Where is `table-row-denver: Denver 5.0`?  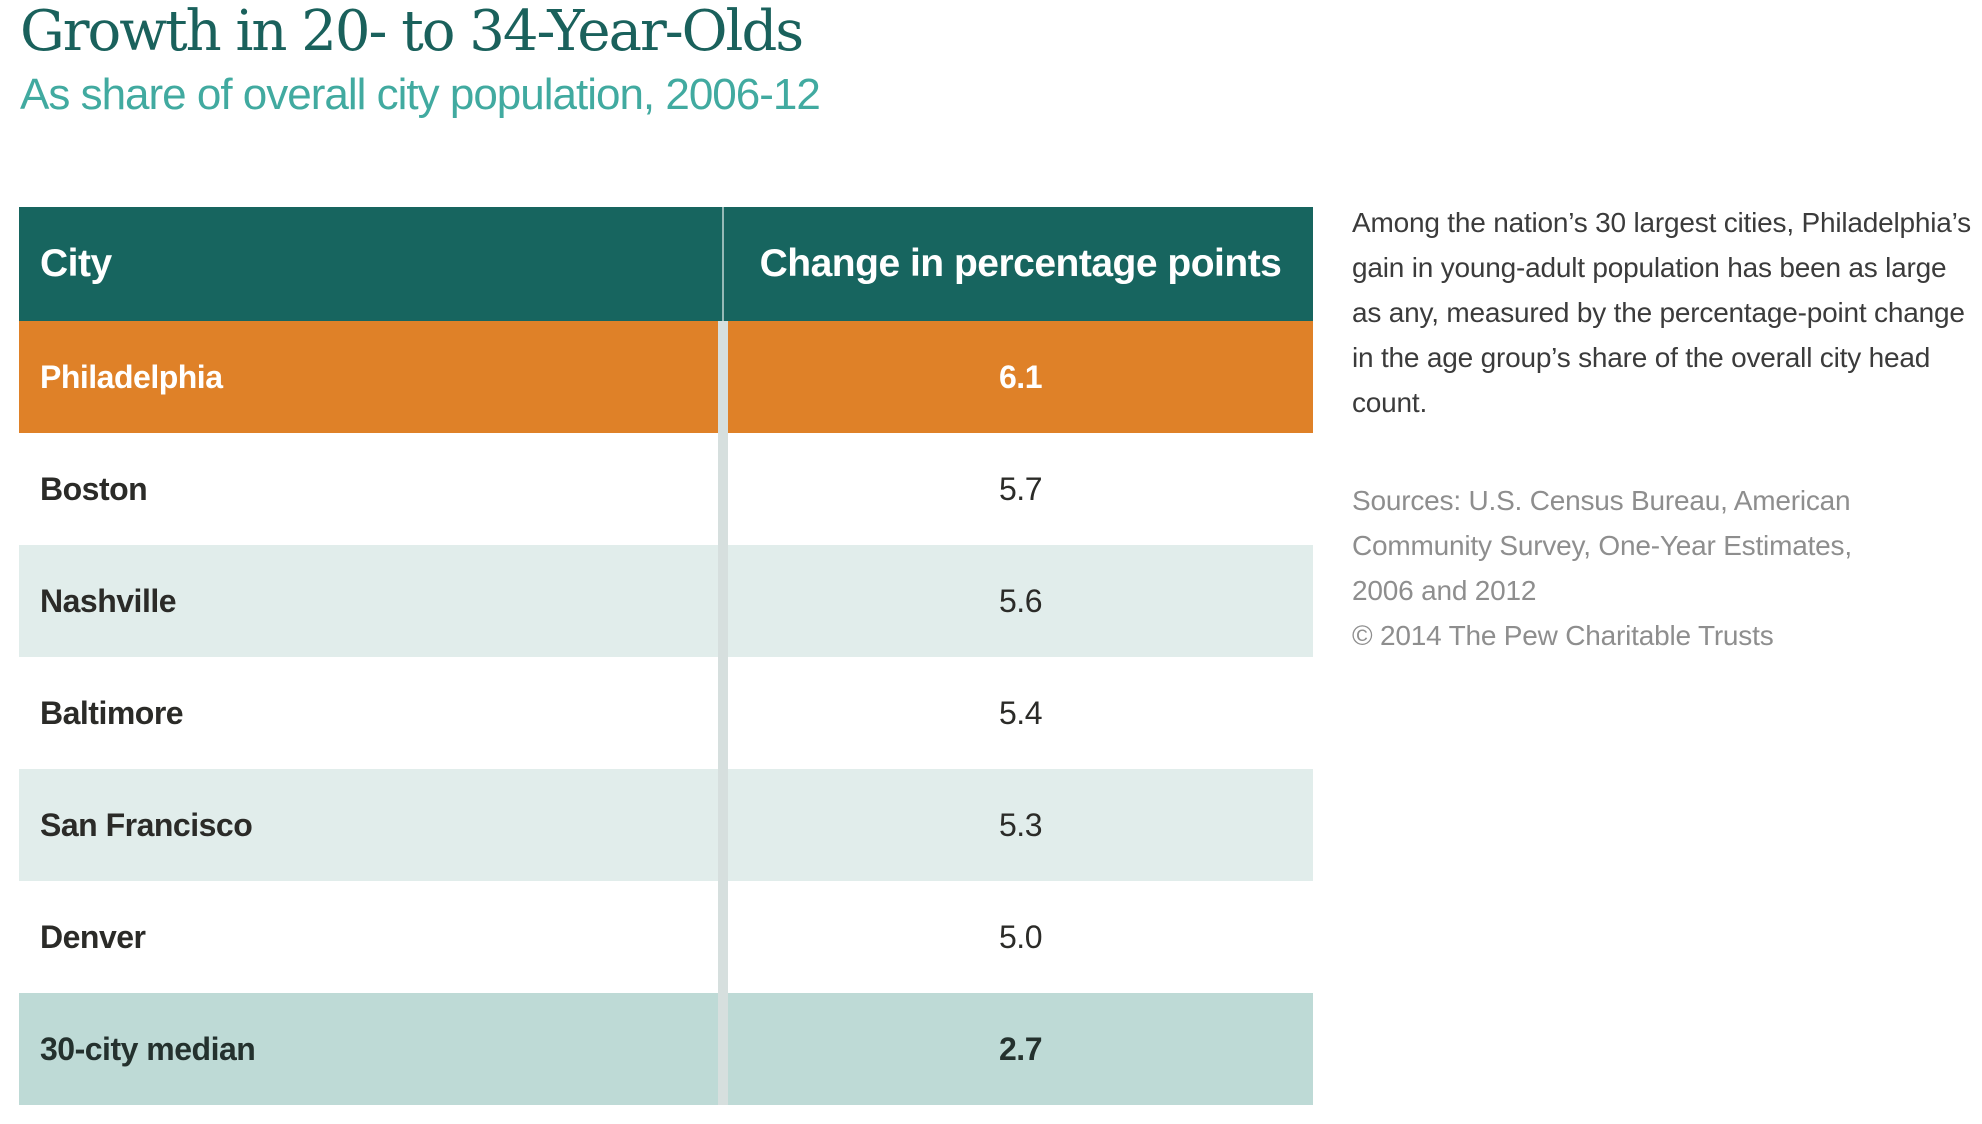
table-row-denver: Denver 5.0 is located at coordinates (666, 937).